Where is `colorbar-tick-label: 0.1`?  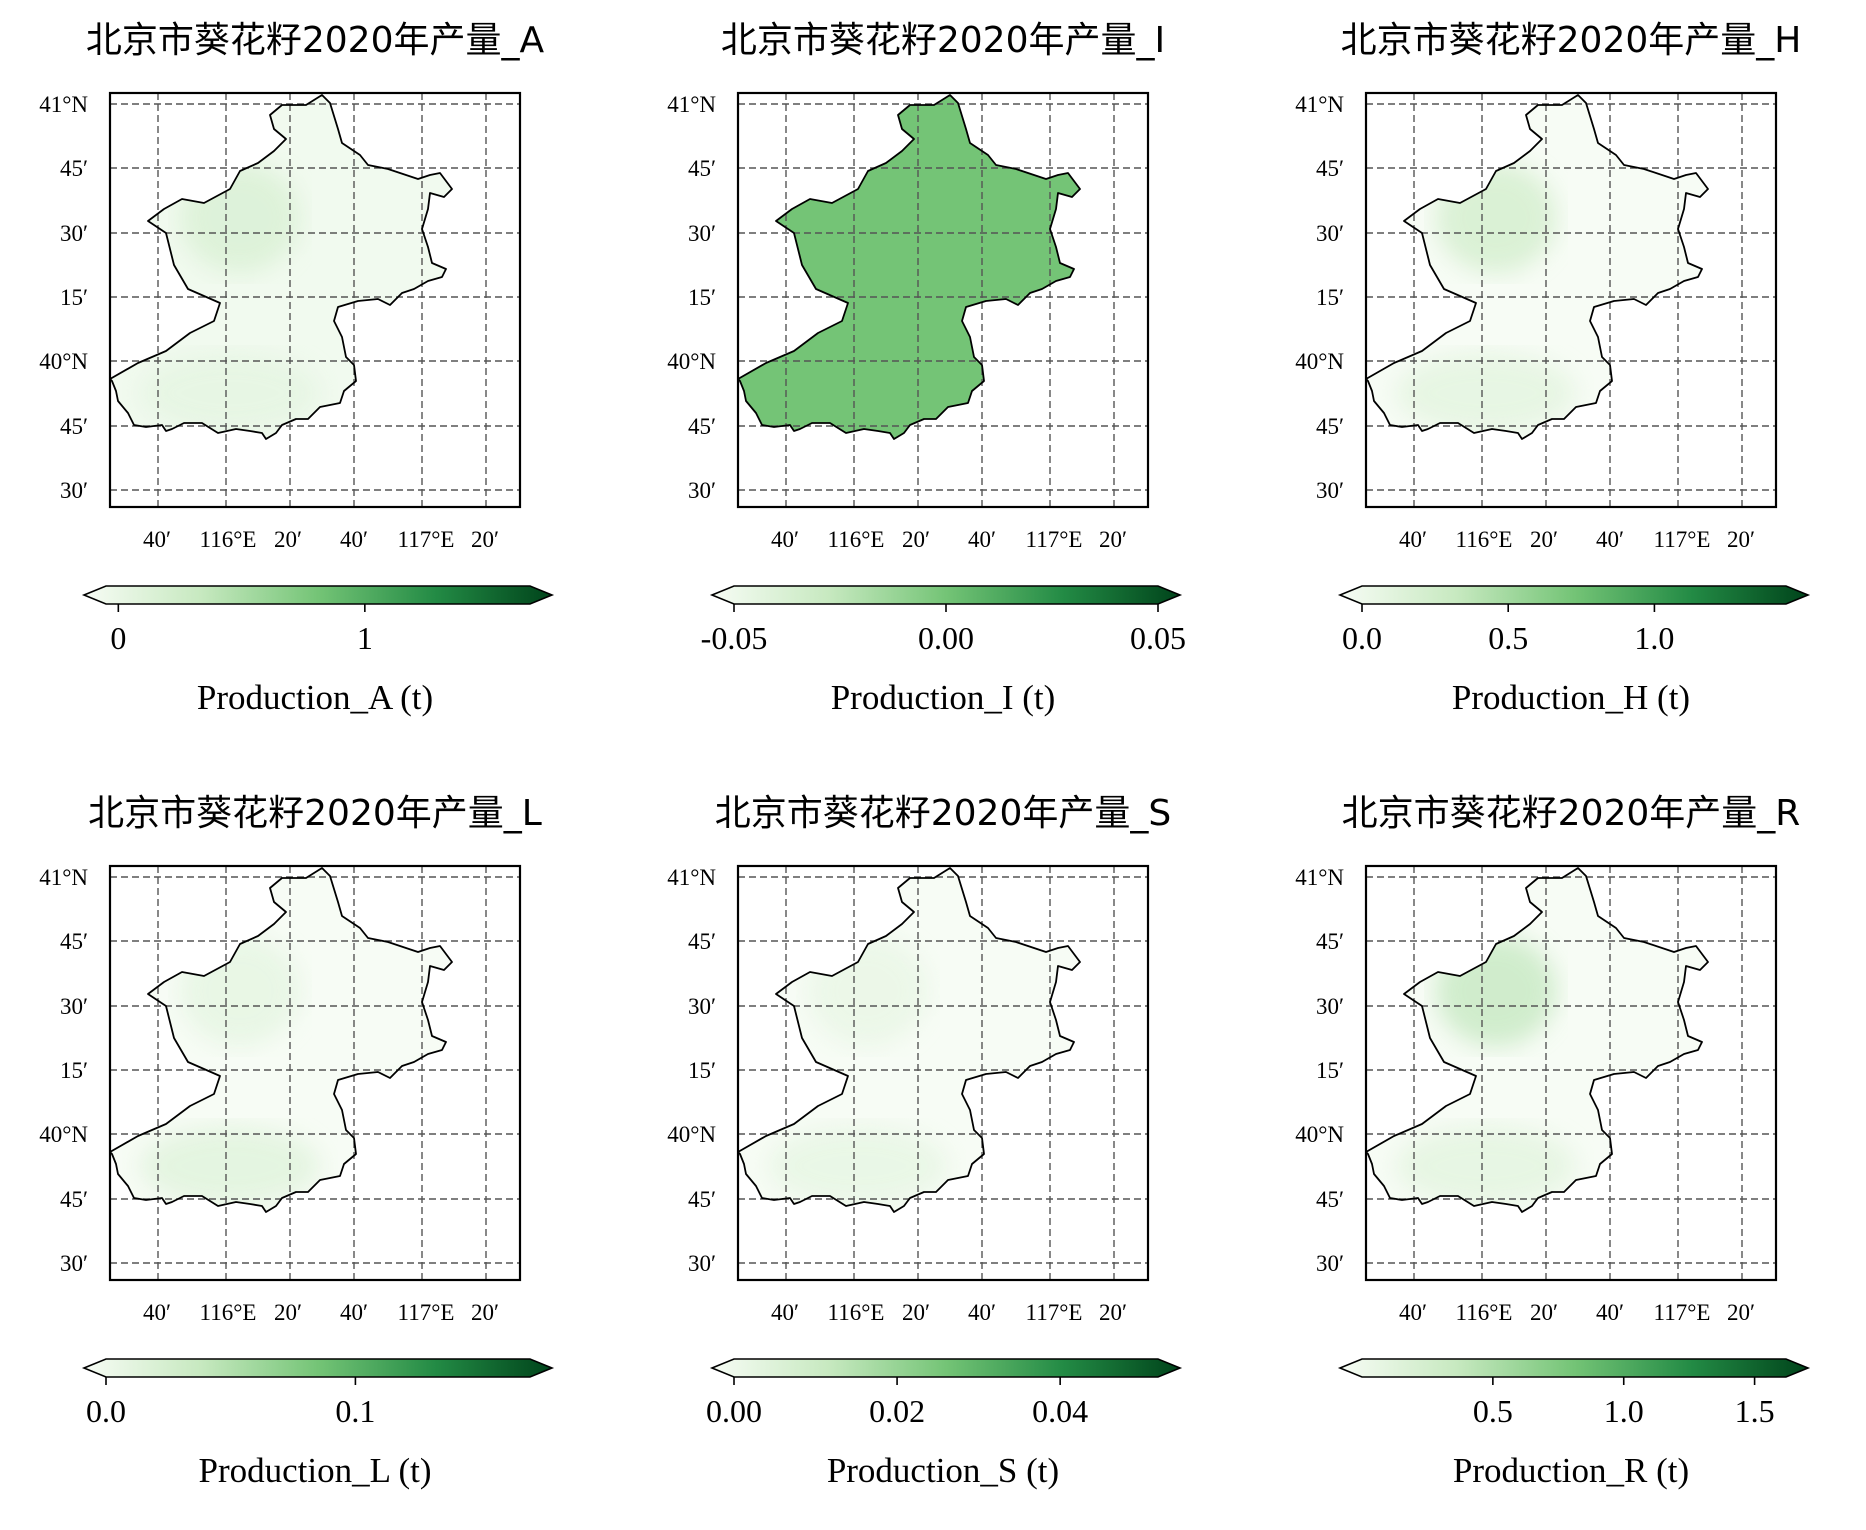
colorbar-tick-label: 0.1 is located at coordinates (355, 1411).